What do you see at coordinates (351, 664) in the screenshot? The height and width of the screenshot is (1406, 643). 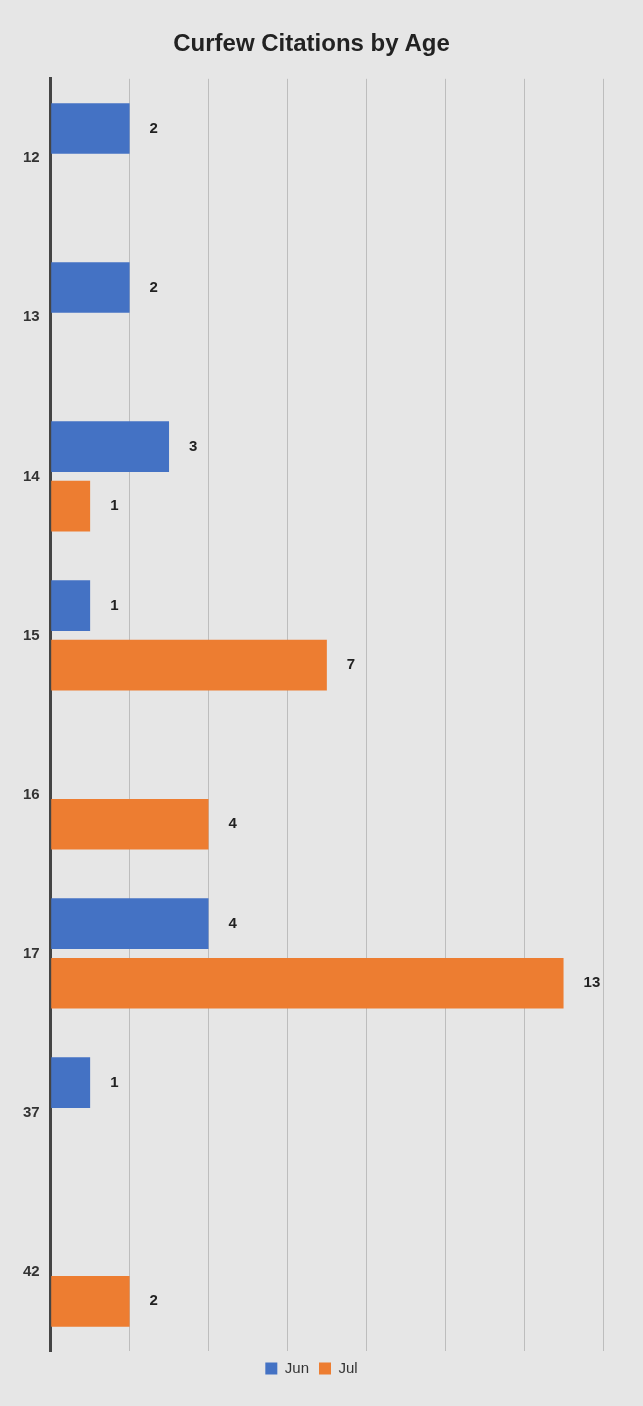 I see `data-label: 7` at bounding box center [351, 664].